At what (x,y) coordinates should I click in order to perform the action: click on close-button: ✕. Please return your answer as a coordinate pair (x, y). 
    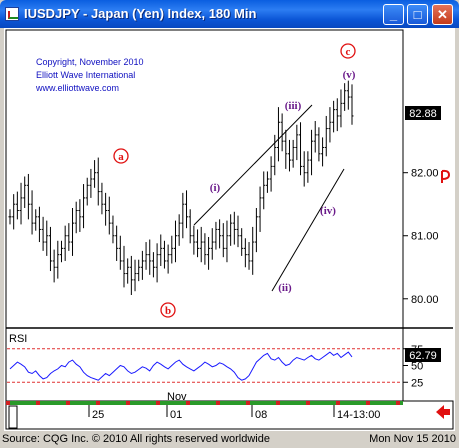
    Looking at the image, I should click on (442, 14).